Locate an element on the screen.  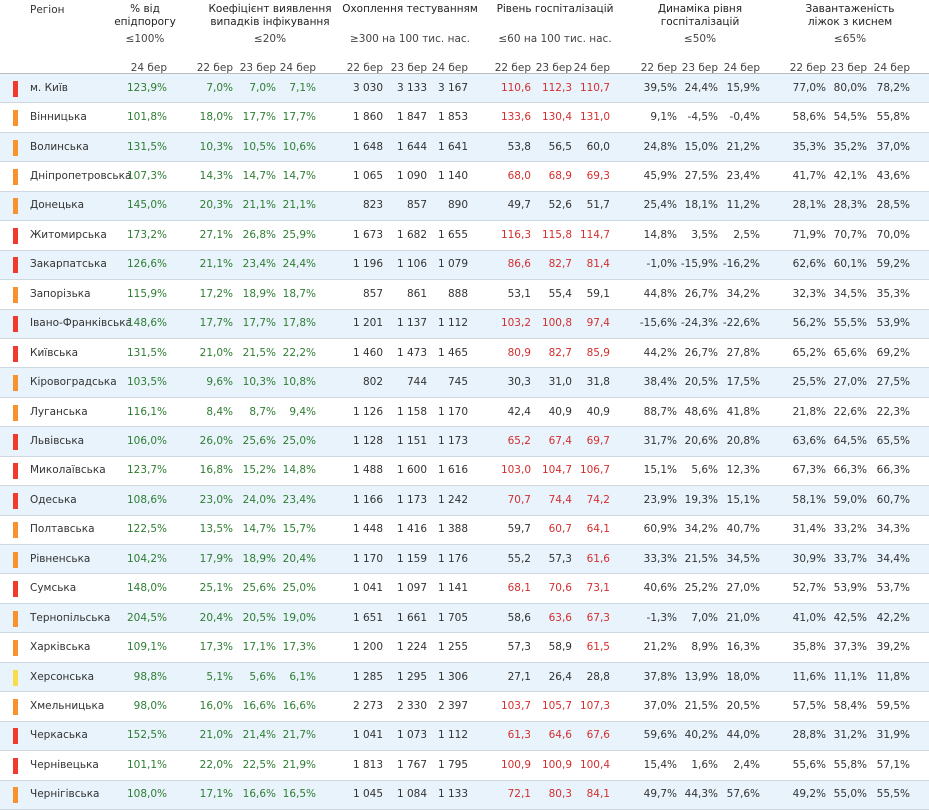
value-cell: 19,0% is located at coordinates (299, 617).